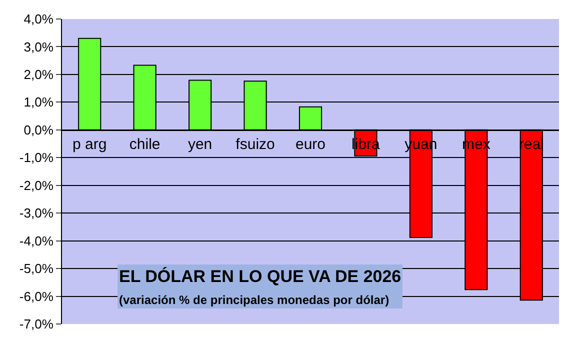  Describe the element at coordinates (39, 19) in the screenshot. I see `y-tick-label: 4,0%` at that location.